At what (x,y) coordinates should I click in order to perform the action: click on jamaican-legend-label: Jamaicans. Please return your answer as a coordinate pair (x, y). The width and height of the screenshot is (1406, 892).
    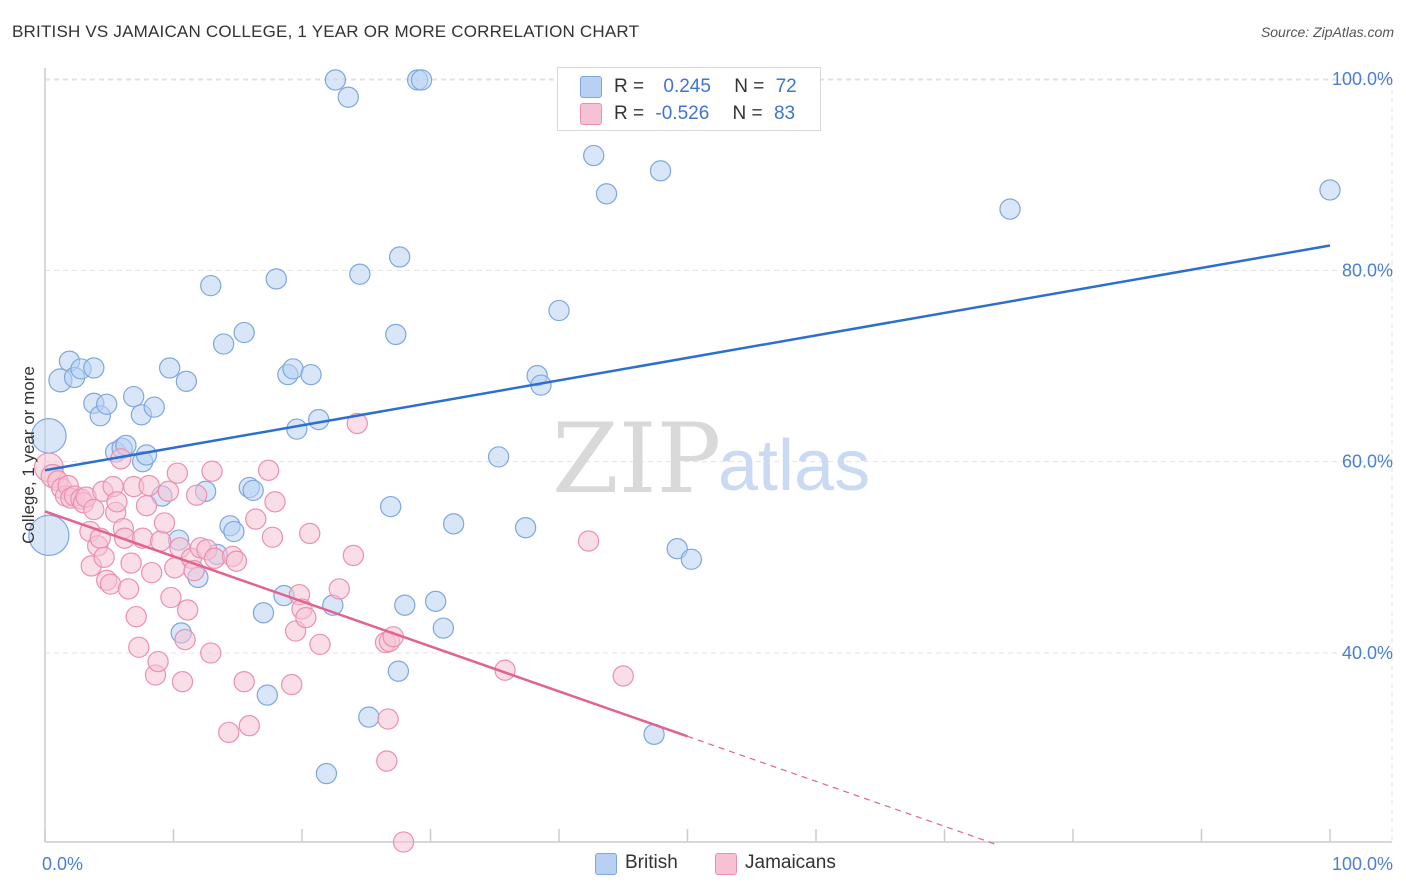
    Looking at the image, I should click on (790, 862).